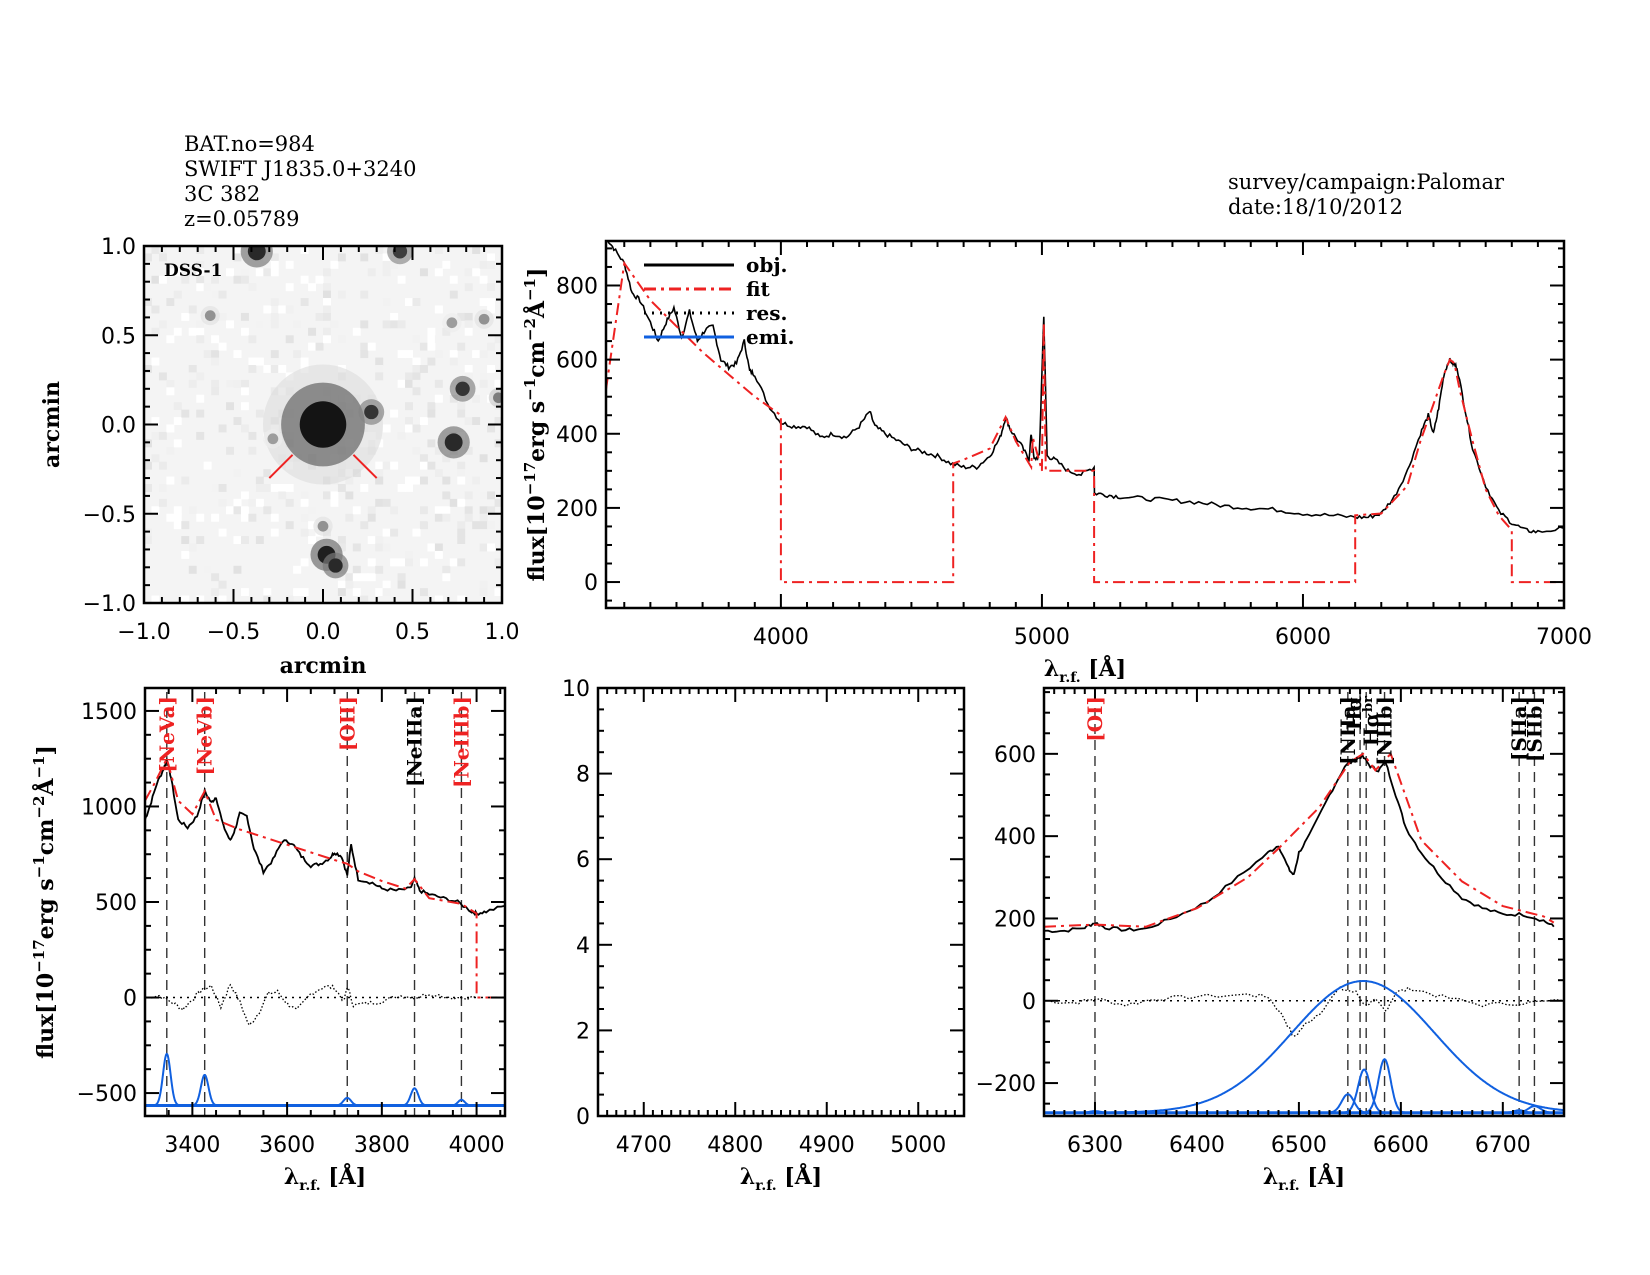 This screenshot has width=1650, height=1275. I want to click on y-tick-label: −0.5, so click(109, 515).